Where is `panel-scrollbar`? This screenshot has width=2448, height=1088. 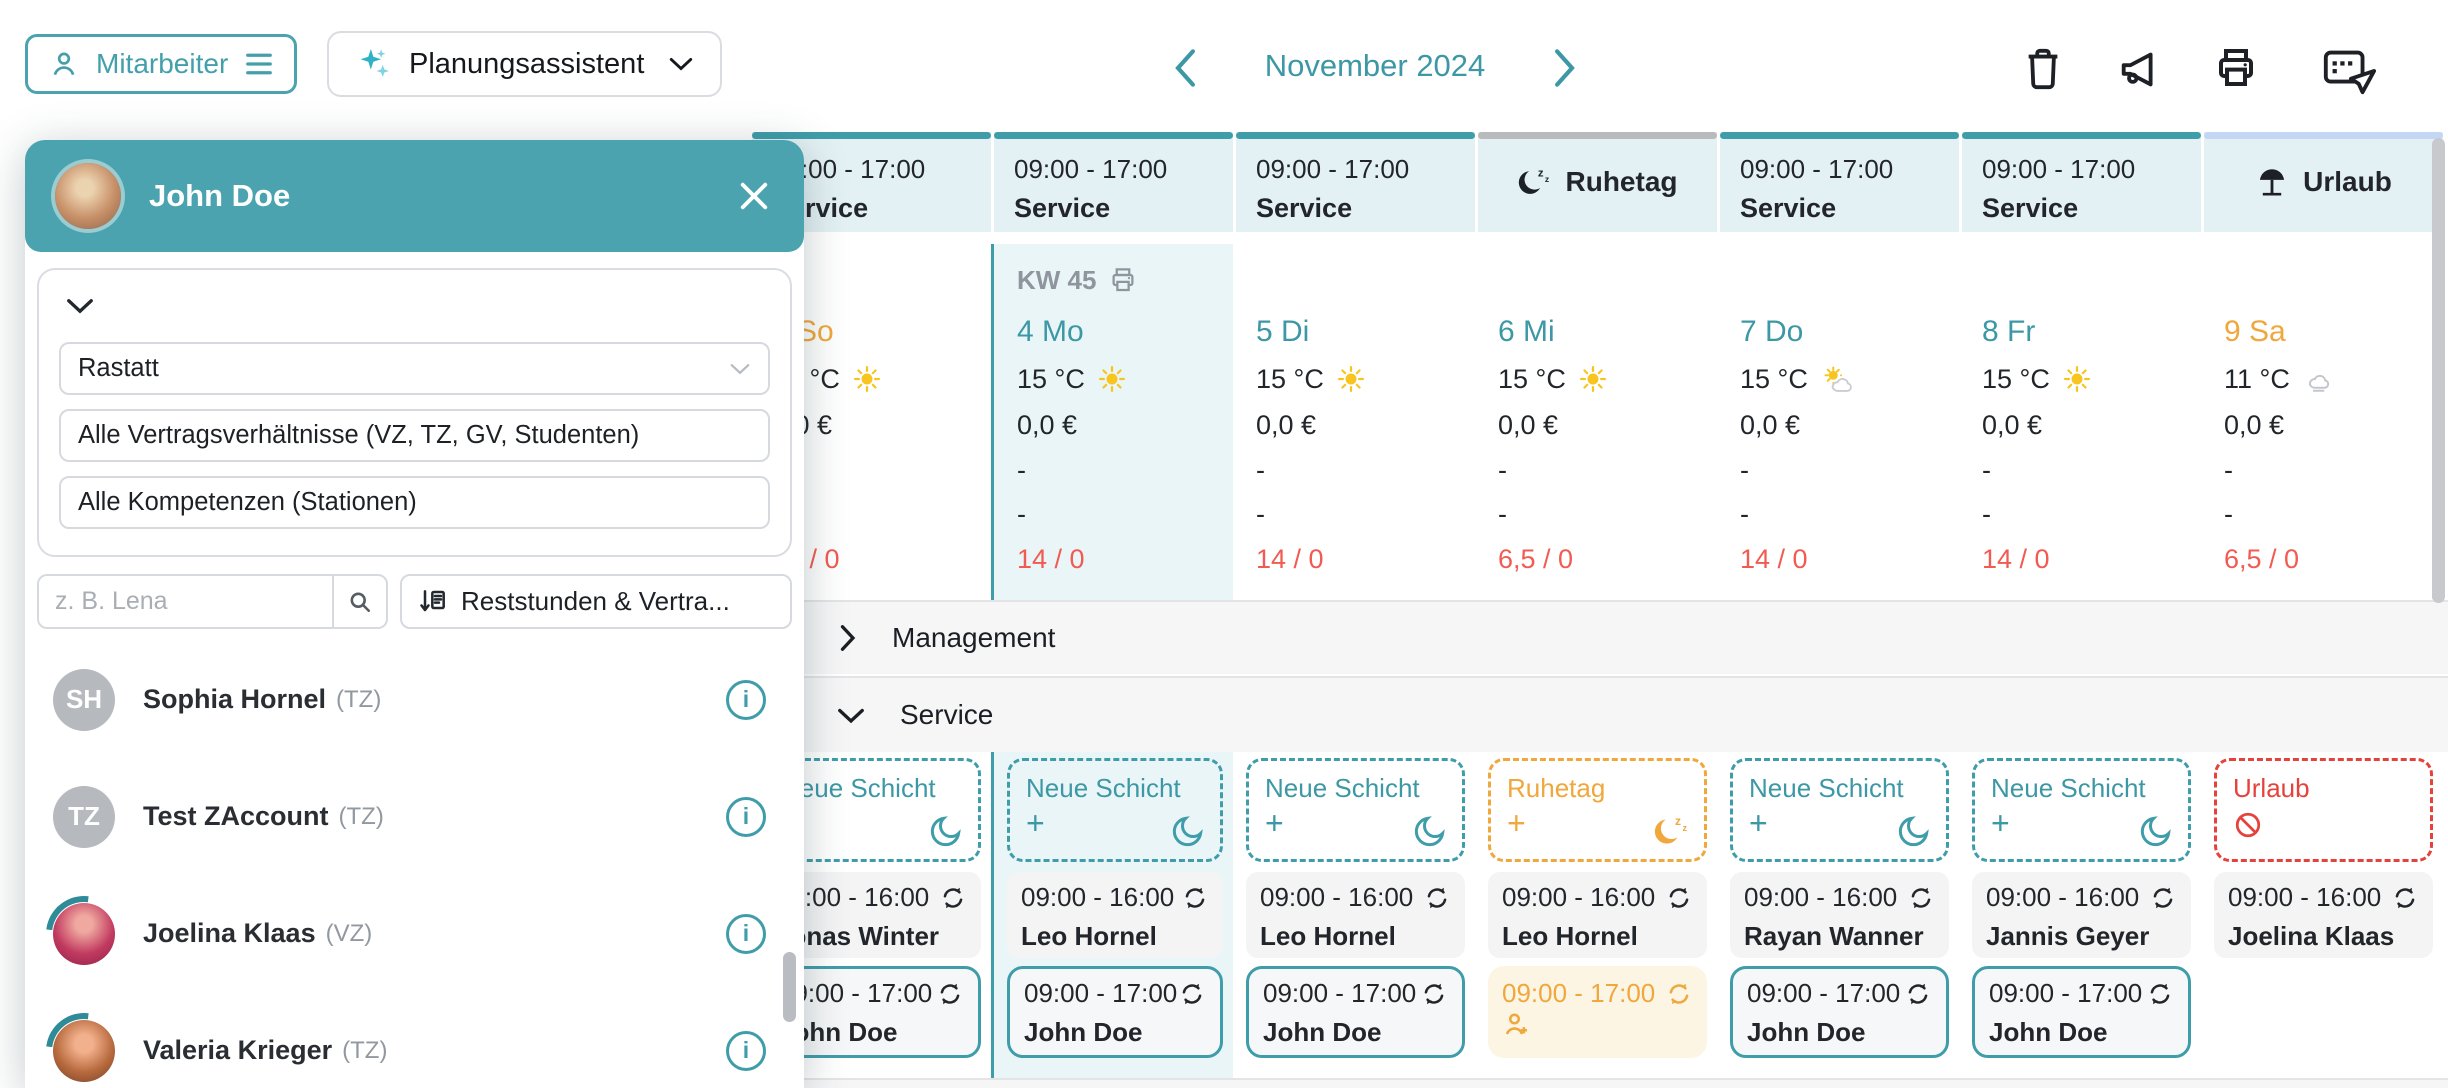
panel-scrollbar is located at coordinates (789, 987).